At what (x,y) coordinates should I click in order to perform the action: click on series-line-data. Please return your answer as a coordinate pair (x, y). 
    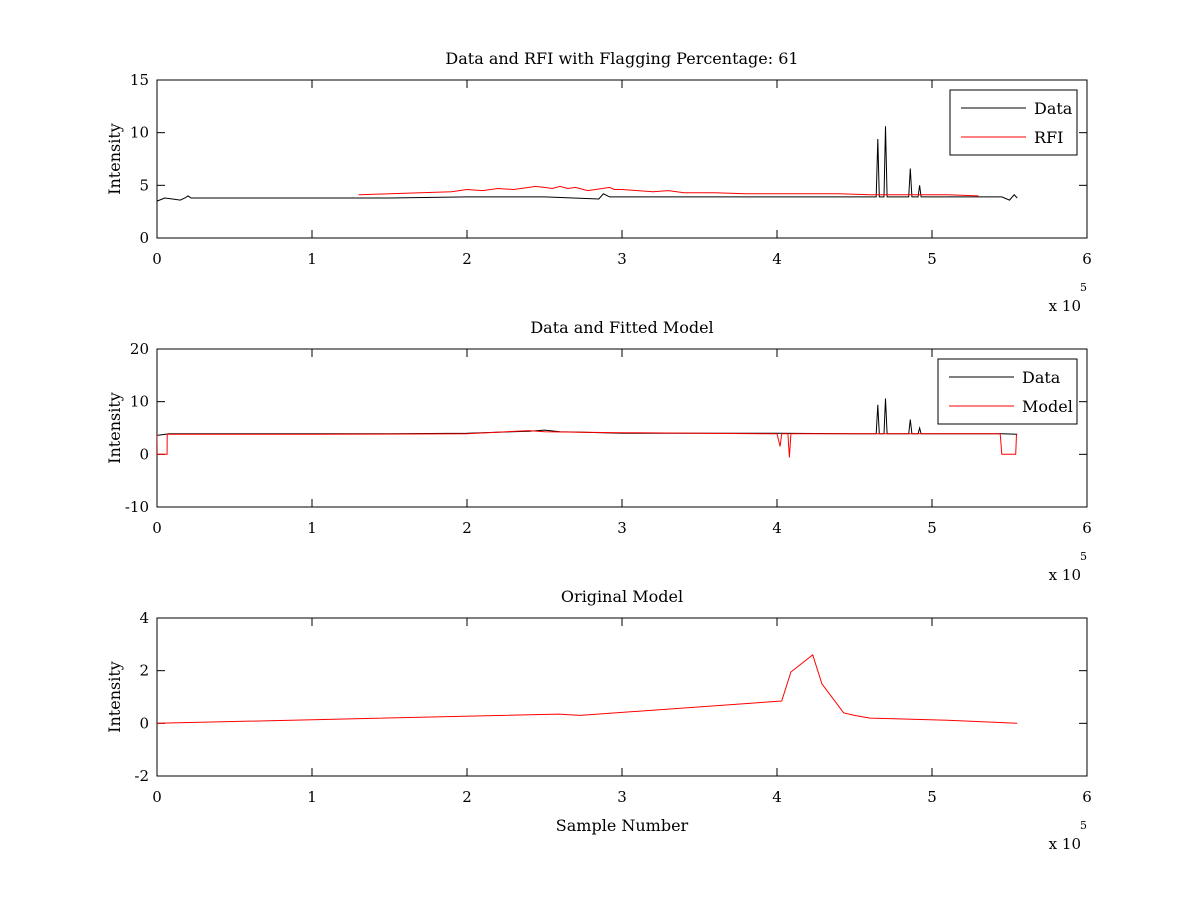
    Looking at the image, I should click on (587, 164).